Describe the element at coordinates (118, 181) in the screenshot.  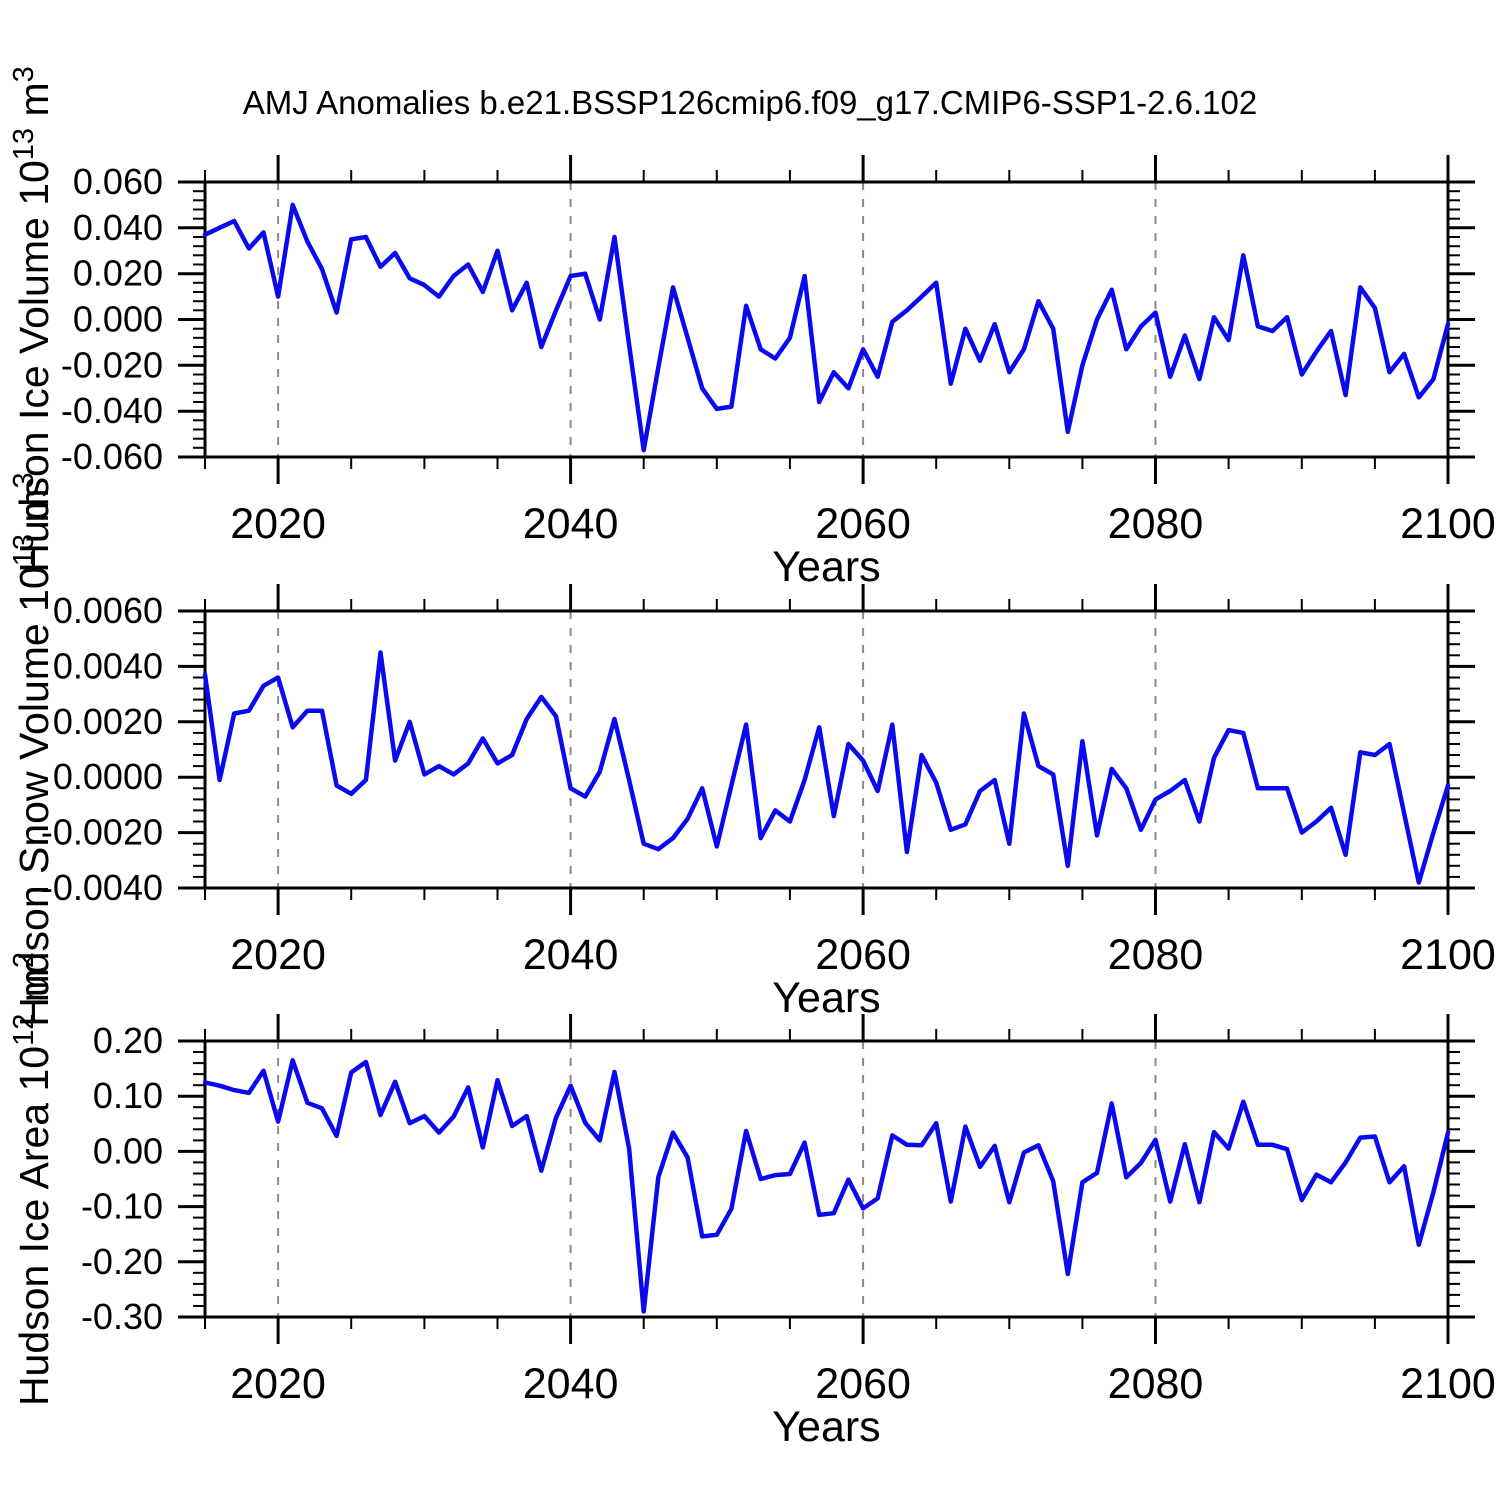
I see `y-tick-label: 0.060` at that location.